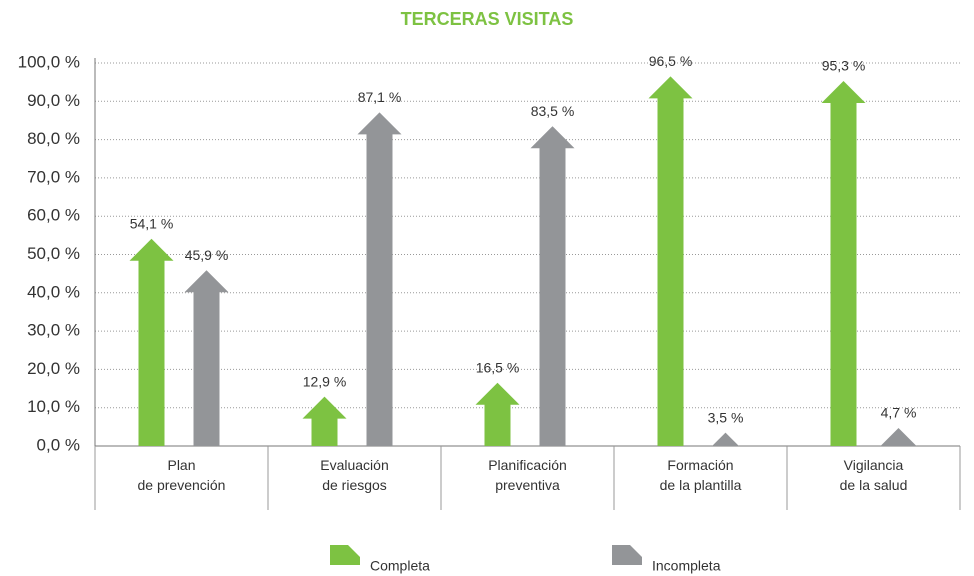  What do you see at coordinates (686, 566) in the screenshot?
I see `legend-label: Incompleta` at bounding box center [686, 566].